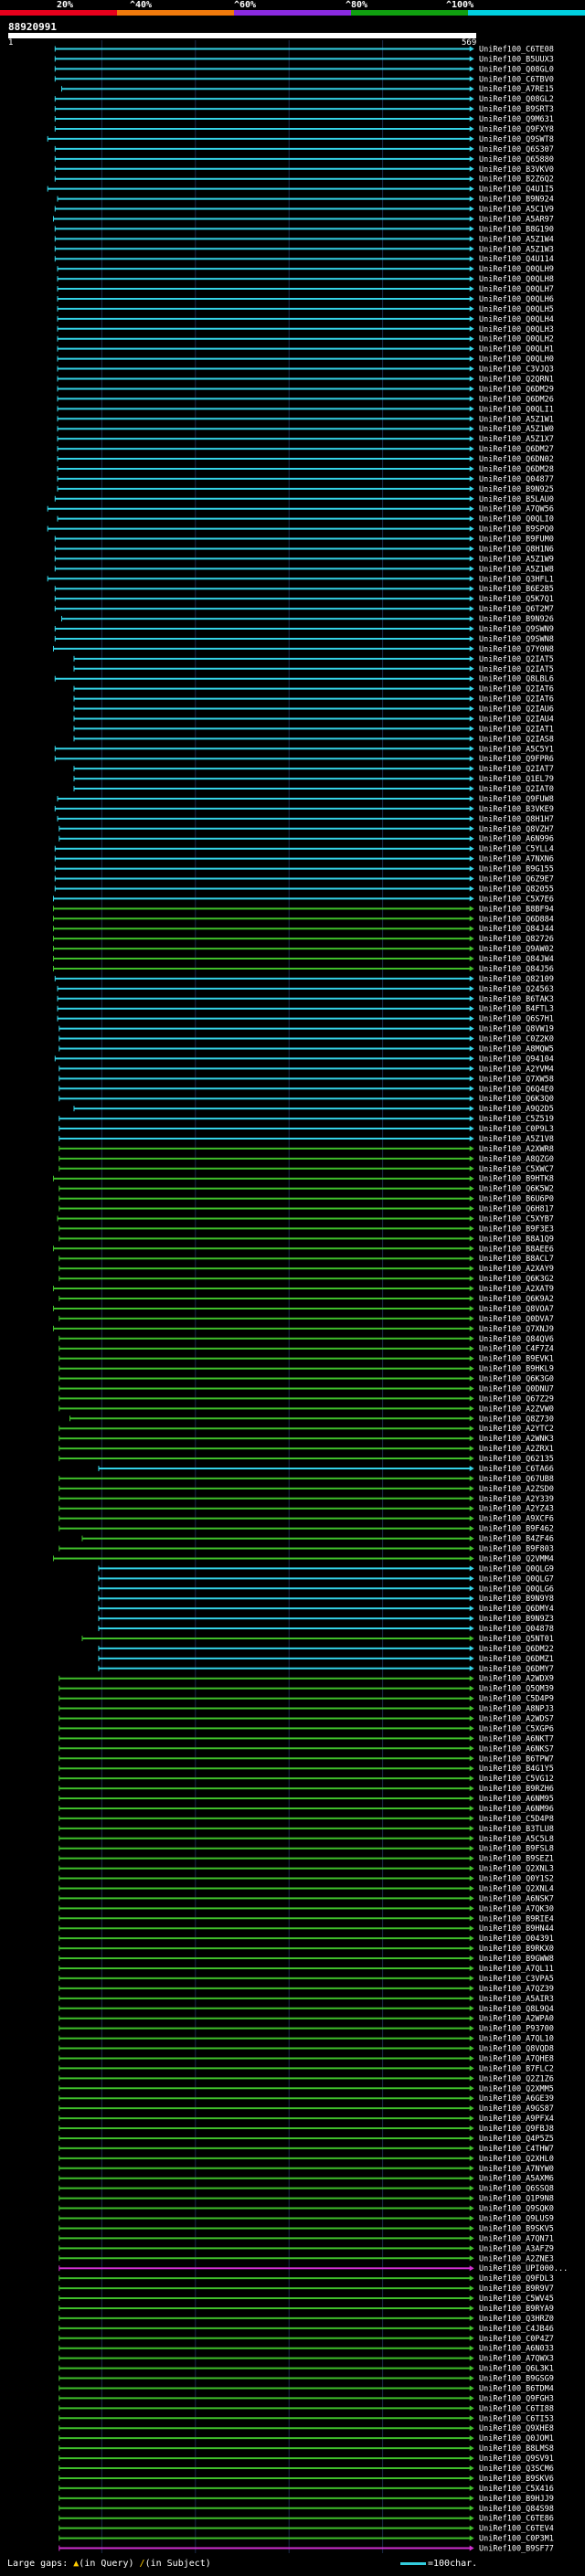  I want to click on hit-label: UniRef100_Q7XNJ9, so click(516, 1329).